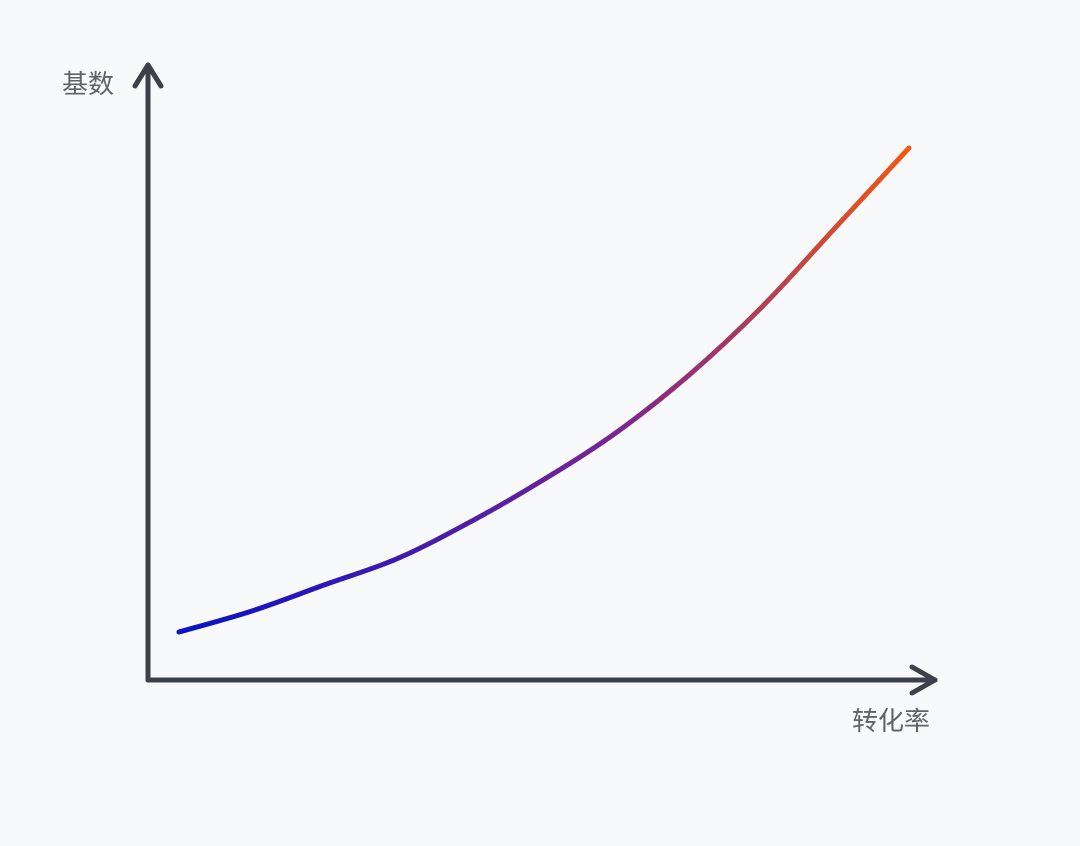 The width and height of the screenshot is (1080, 846). What do you see at coordinates (88, 85) in the screenshot?
I see `y-axis-label: 基数` at bounding box center [88, 85].